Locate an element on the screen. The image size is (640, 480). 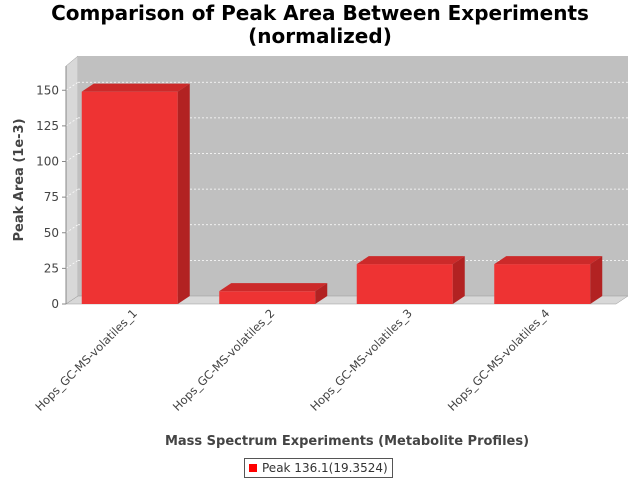
y-tick-label: 25 is located at coordinates (51, 268).